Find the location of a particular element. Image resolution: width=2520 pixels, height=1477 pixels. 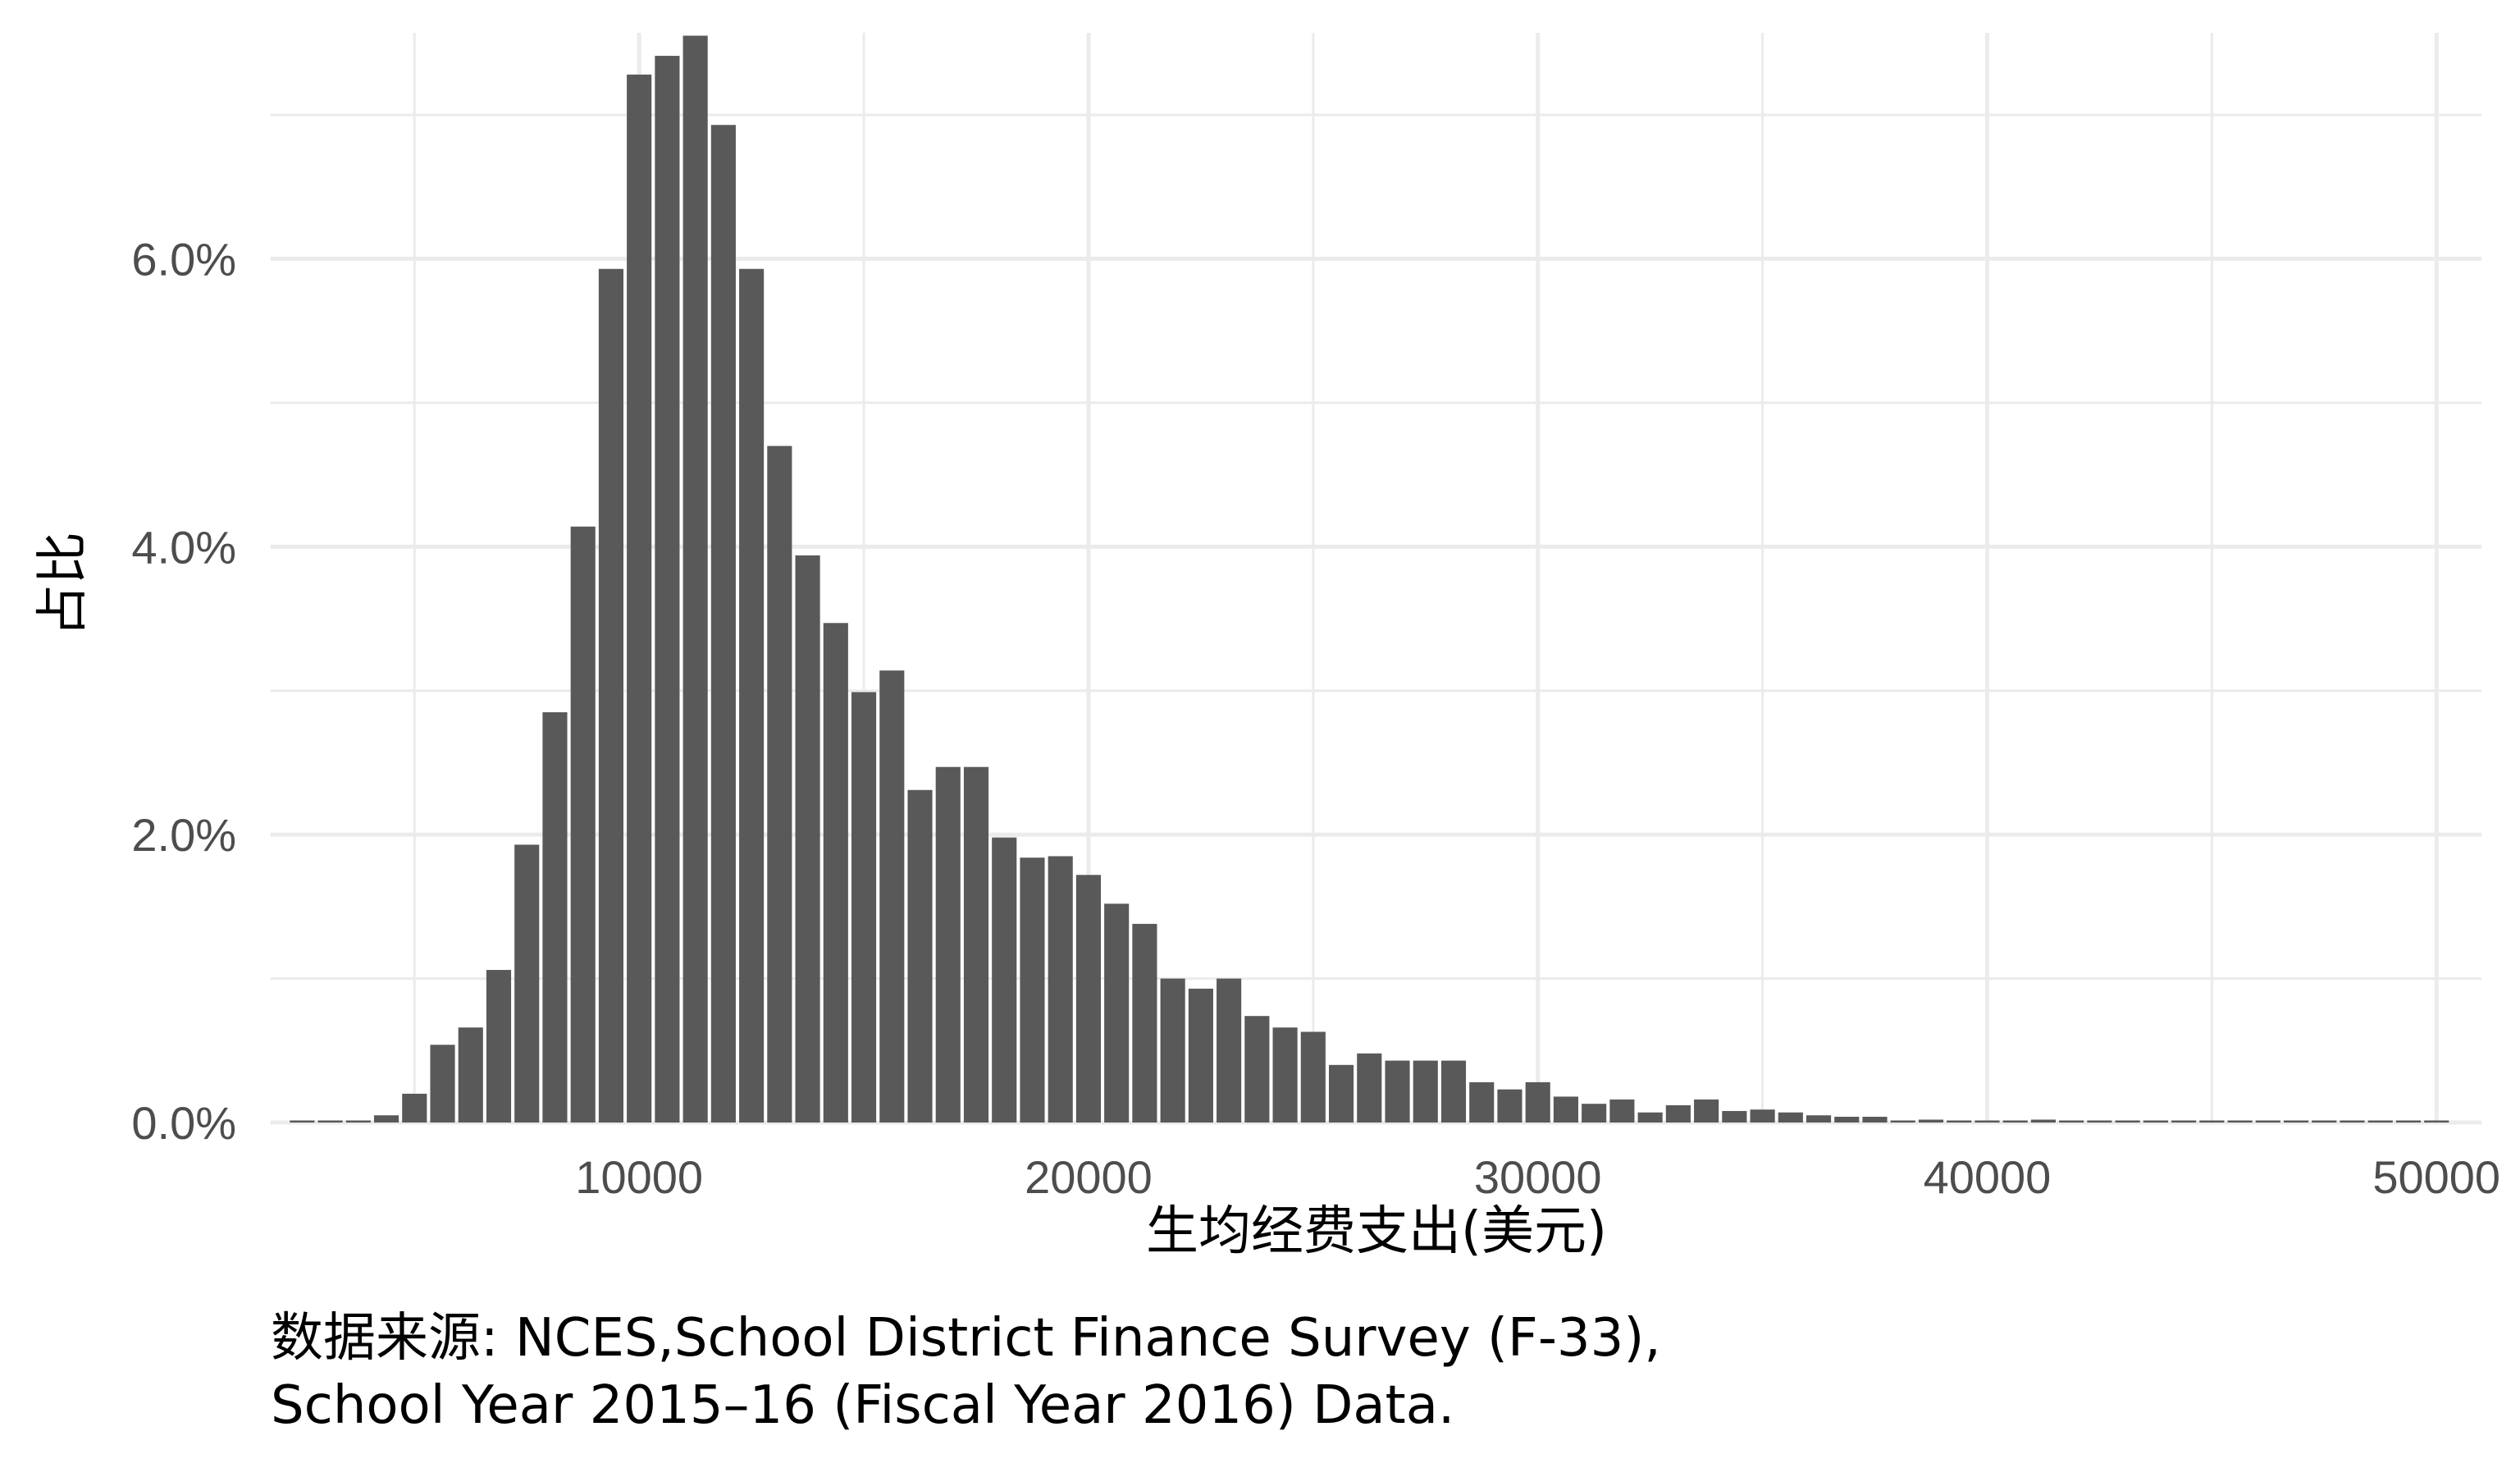

x-tick-label: 50000 is located at coordinates (2436, 1177).